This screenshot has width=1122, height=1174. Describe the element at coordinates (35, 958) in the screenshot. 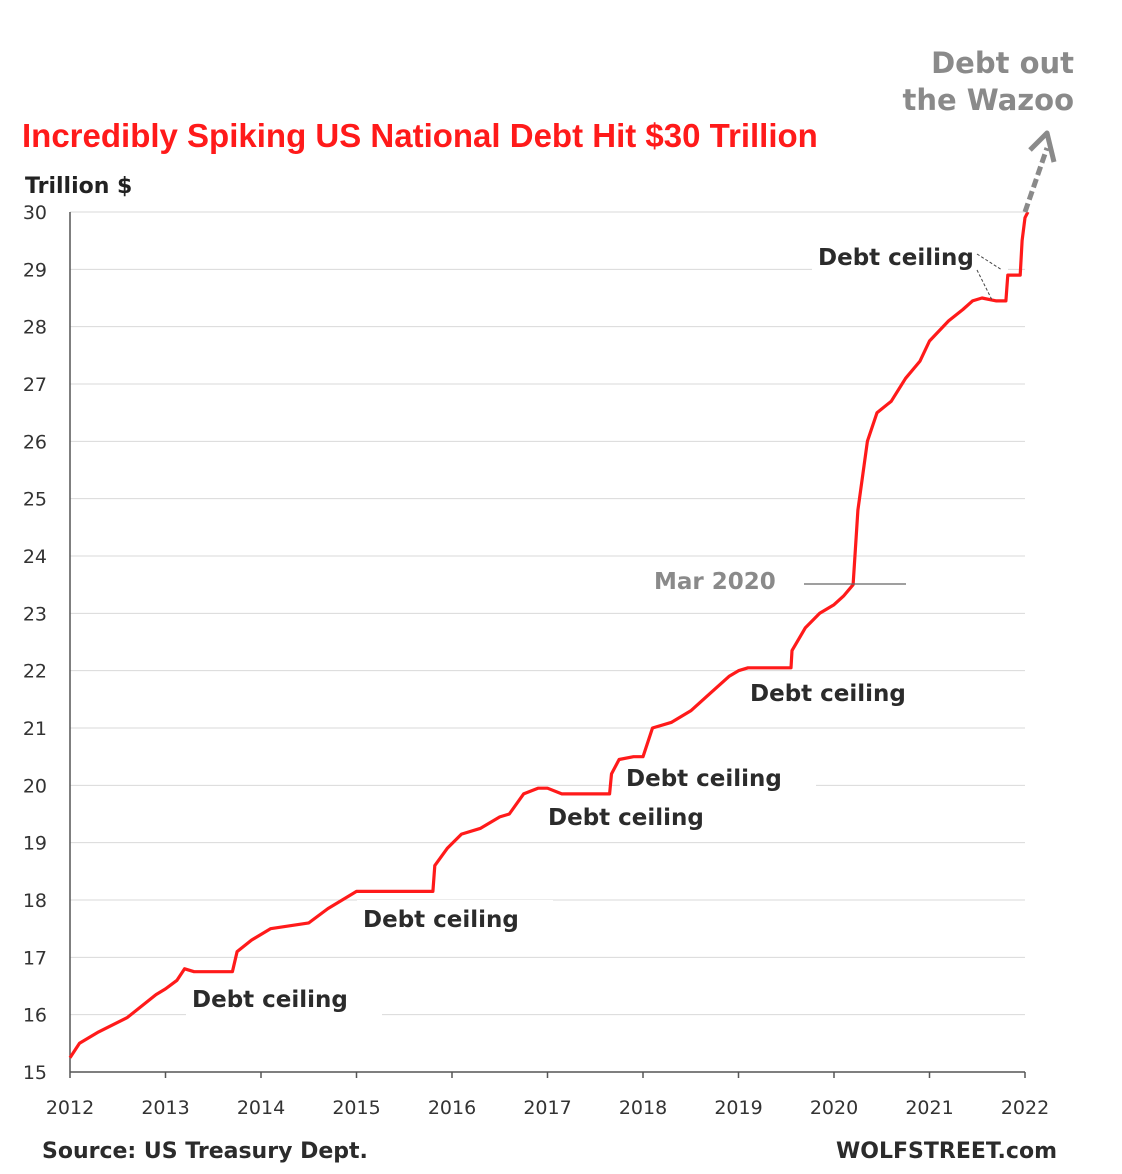

I see `y-tick-17: 17` at that location.